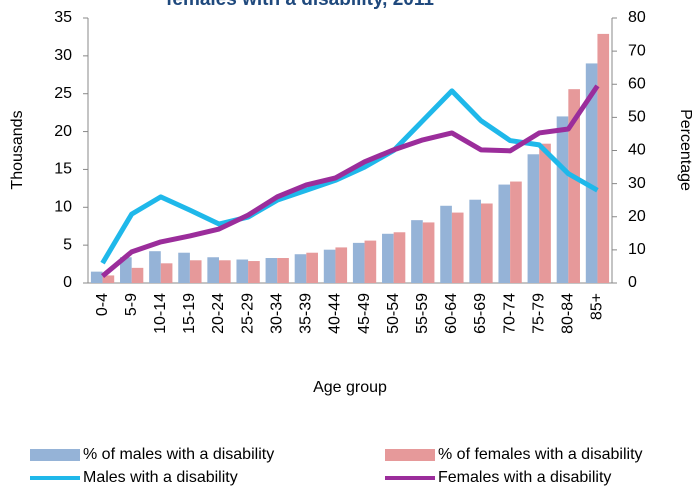 The image size is (700, 488). I want to click on y2-tick-label: 80, so click(637, 17).